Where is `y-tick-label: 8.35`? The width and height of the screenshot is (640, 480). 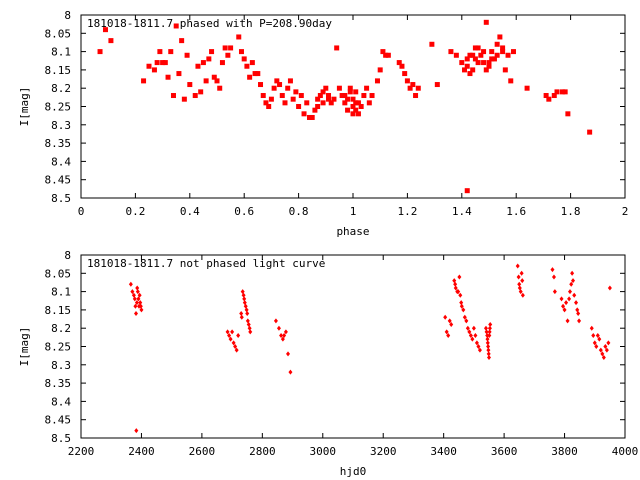
y-tick-label: 8.35 is located at coordinates (58, 143).